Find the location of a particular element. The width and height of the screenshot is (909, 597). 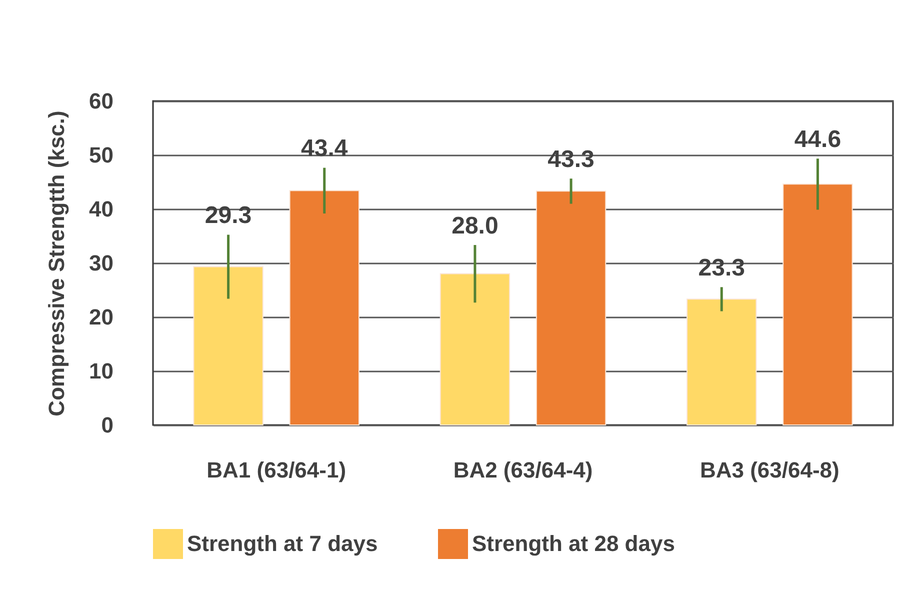

y-tick-label: 0 is located at coordinates (107, 425).